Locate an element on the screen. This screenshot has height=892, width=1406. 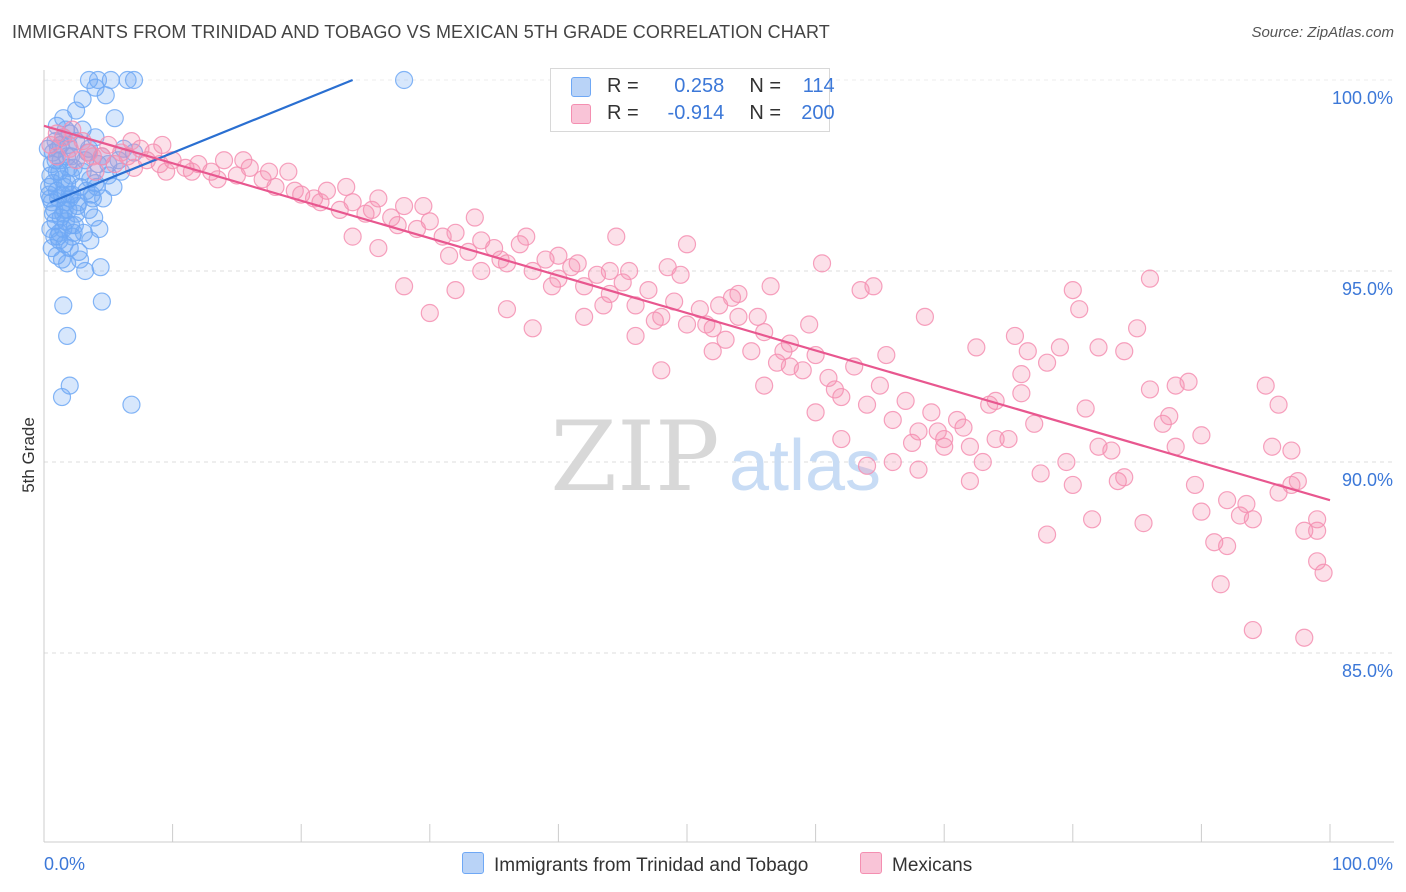
r-value-mexicans: -0.914 is located at coordinates (696, 113).